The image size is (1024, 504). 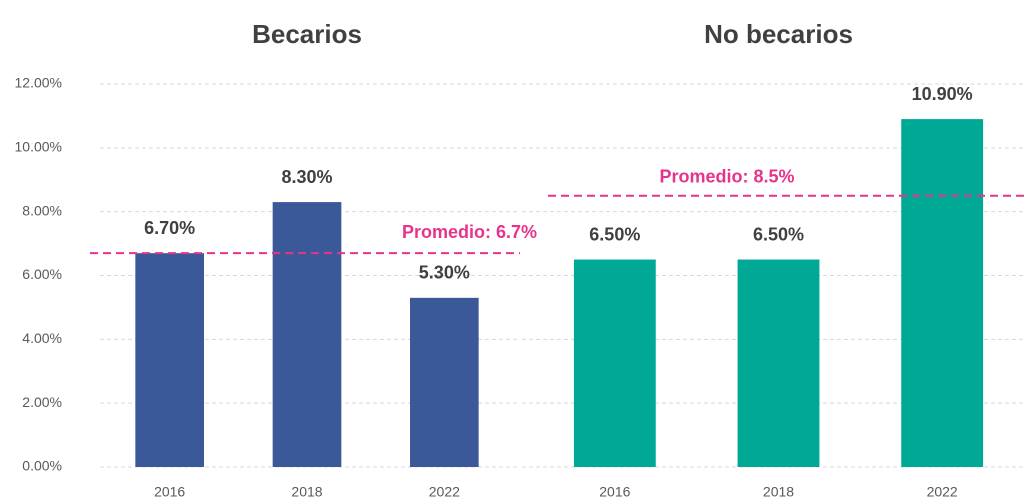 I want to click on value-label: 8.30%, so click(x=306, y=177).